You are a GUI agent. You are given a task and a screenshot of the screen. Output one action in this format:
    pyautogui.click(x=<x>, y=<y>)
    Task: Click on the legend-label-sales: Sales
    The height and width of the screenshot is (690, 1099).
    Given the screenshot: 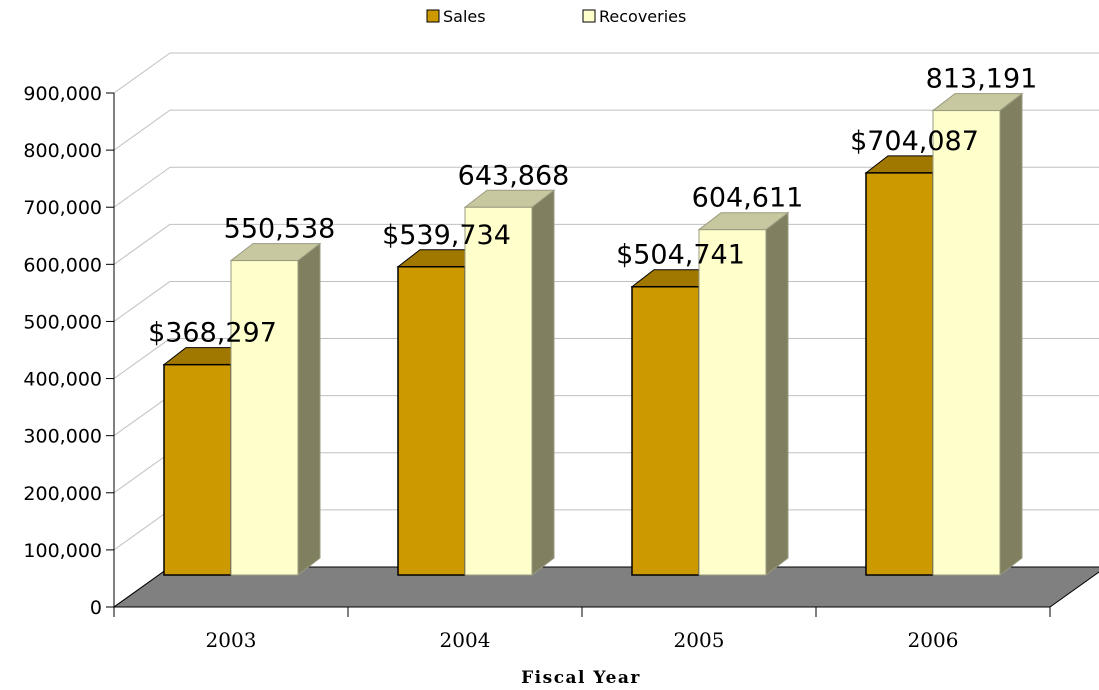 What is the action you would take?
    pyautogui.click(x=464, y=16)
    